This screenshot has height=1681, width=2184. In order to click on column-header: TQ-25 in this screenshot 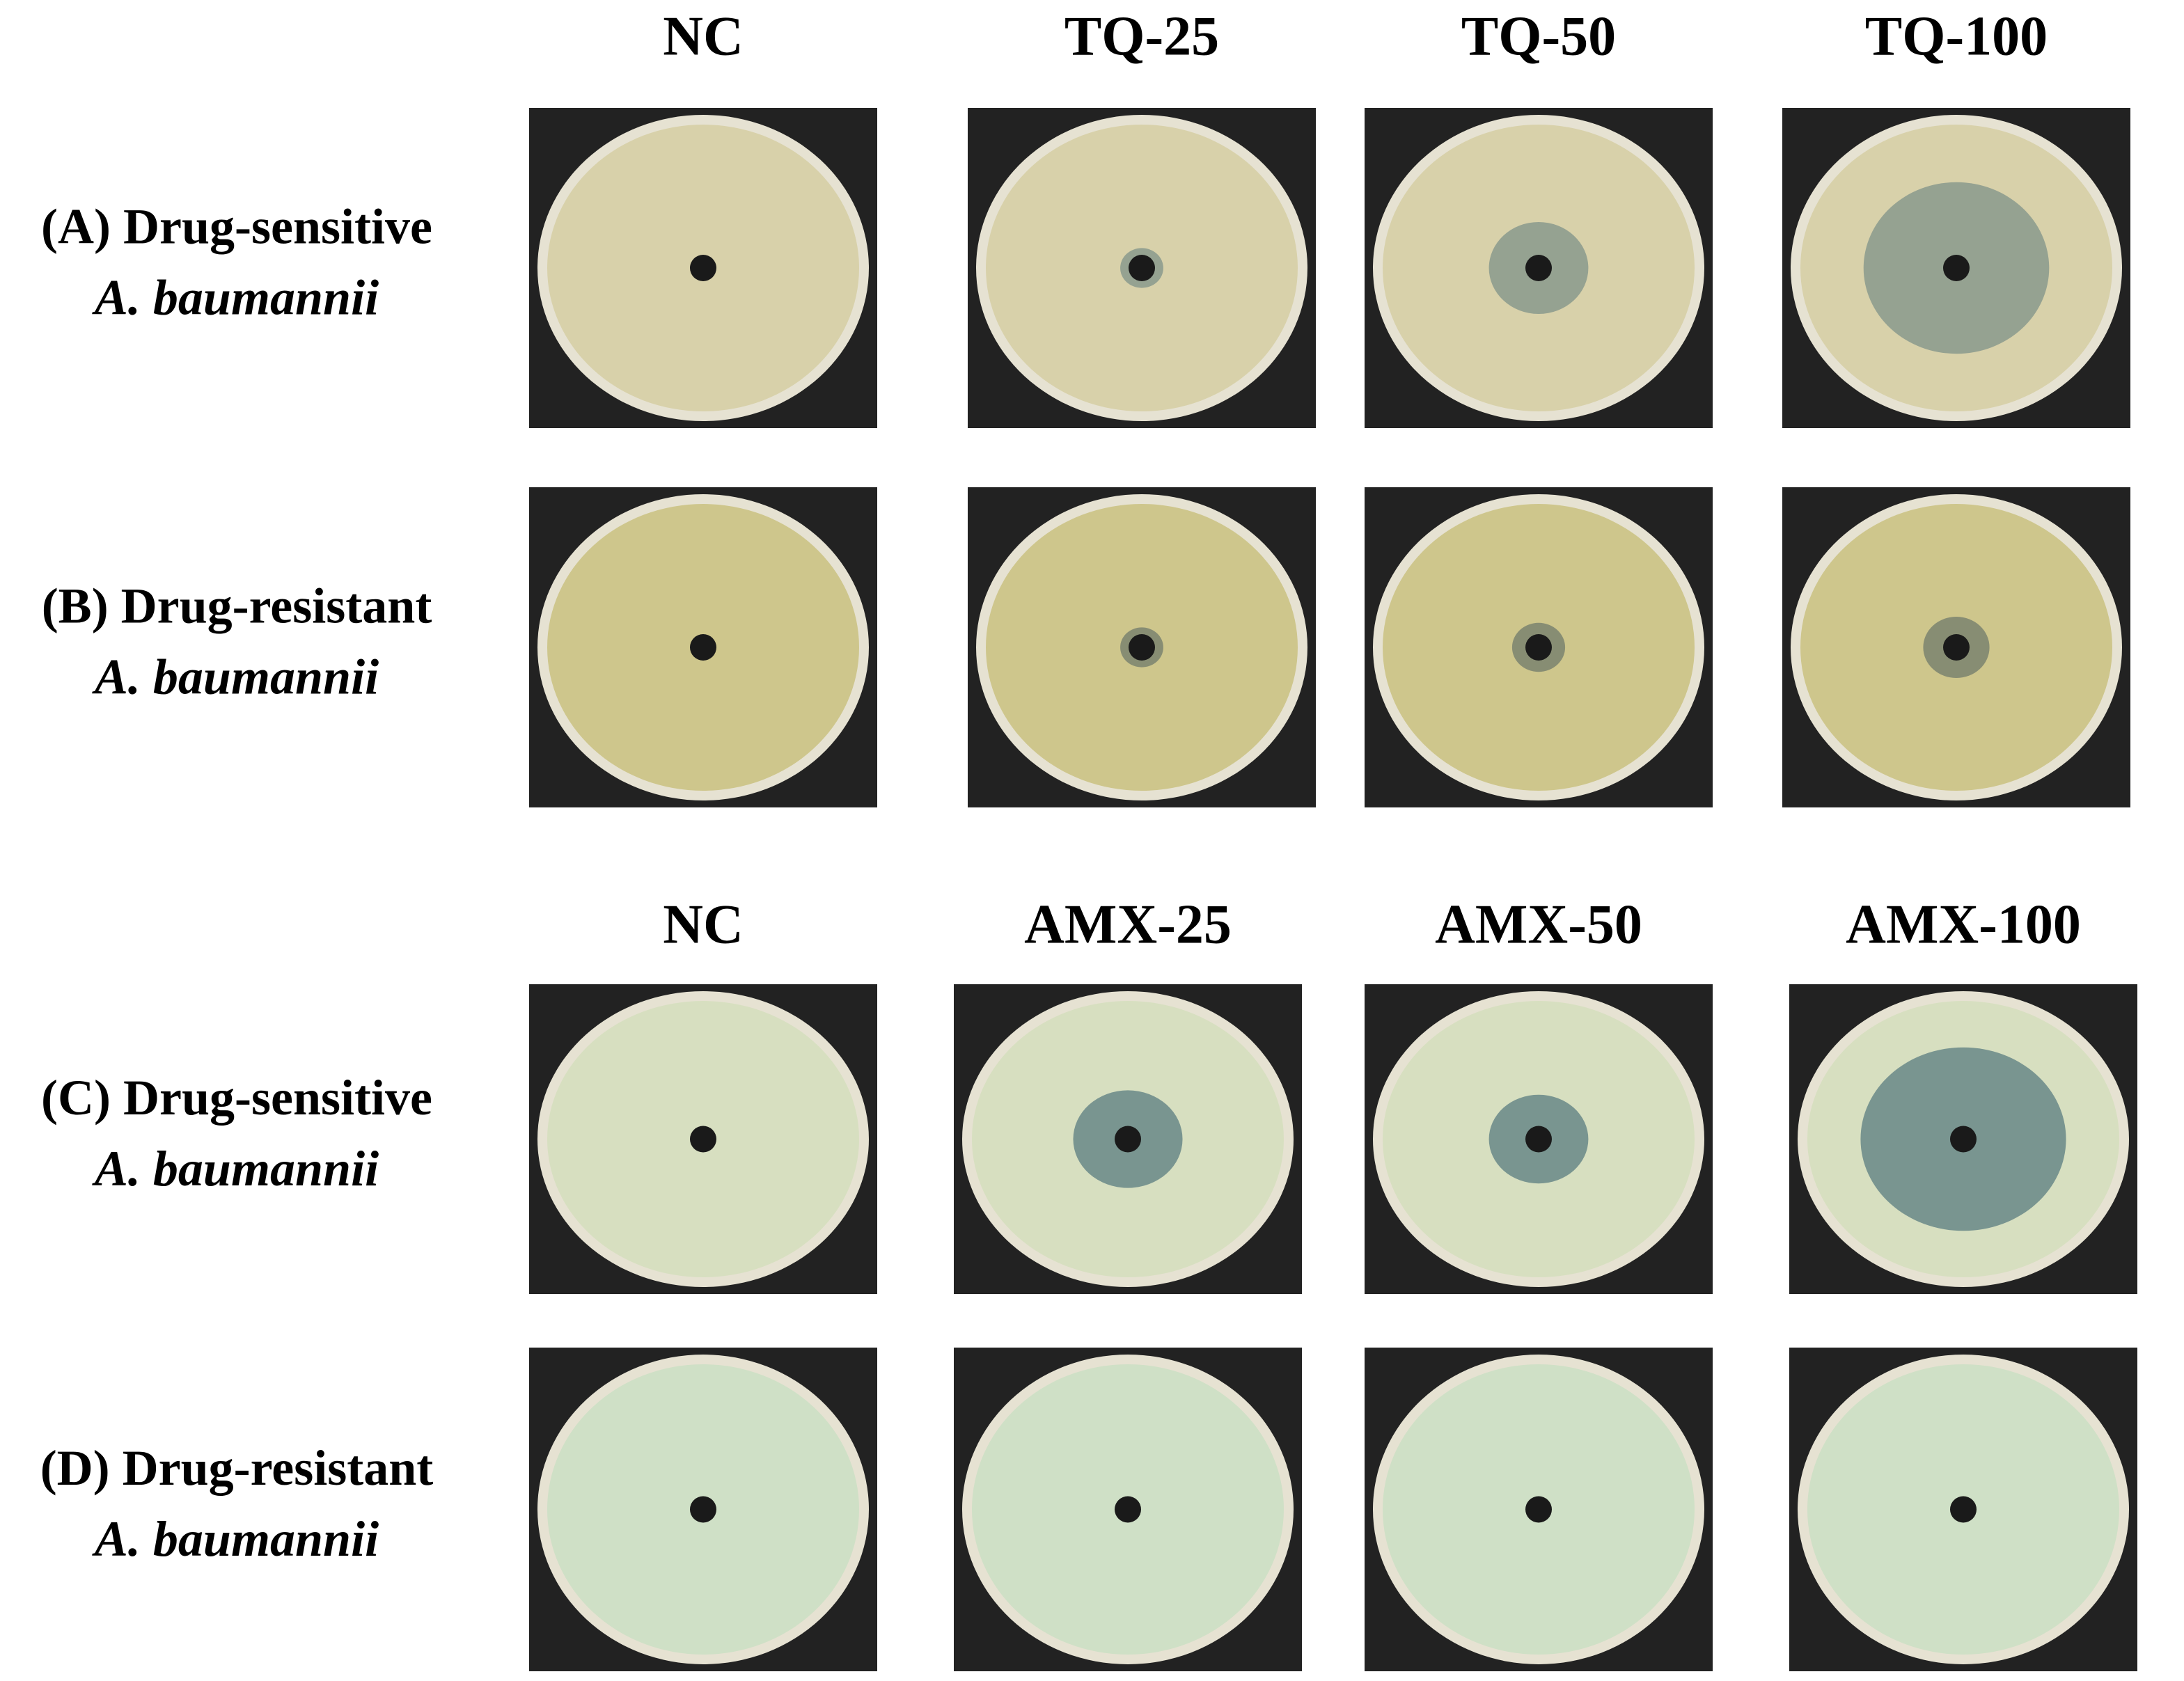, I will do `click(1141, 36)`.